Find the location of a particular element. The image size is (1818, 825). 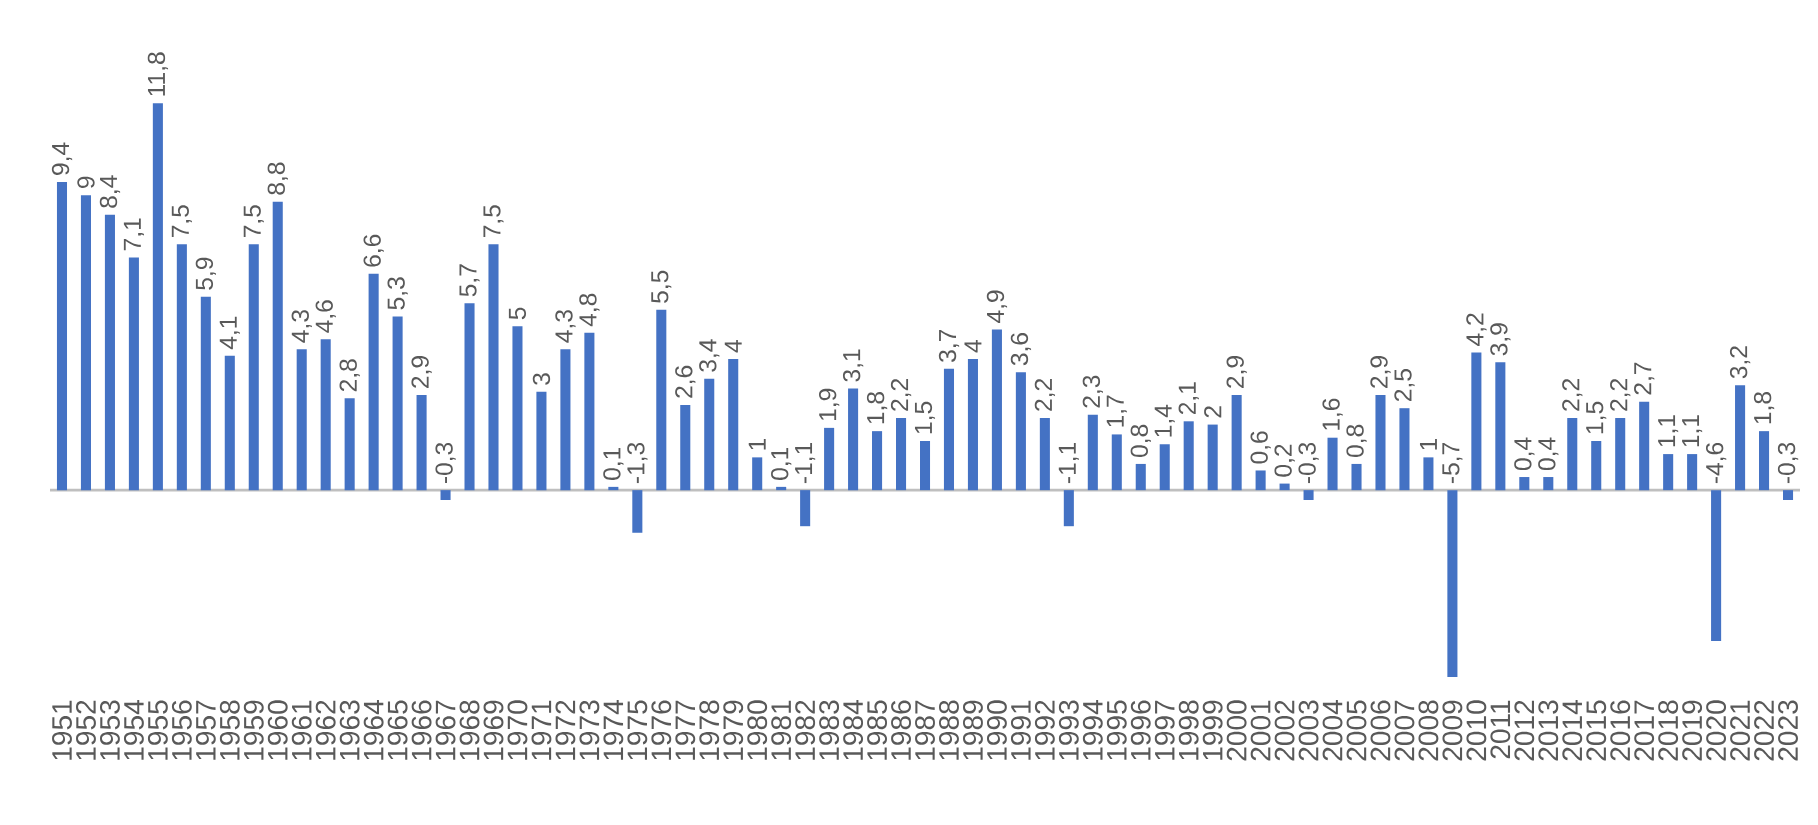

data-label: -0,3 is located at coordinates (1308, 463).